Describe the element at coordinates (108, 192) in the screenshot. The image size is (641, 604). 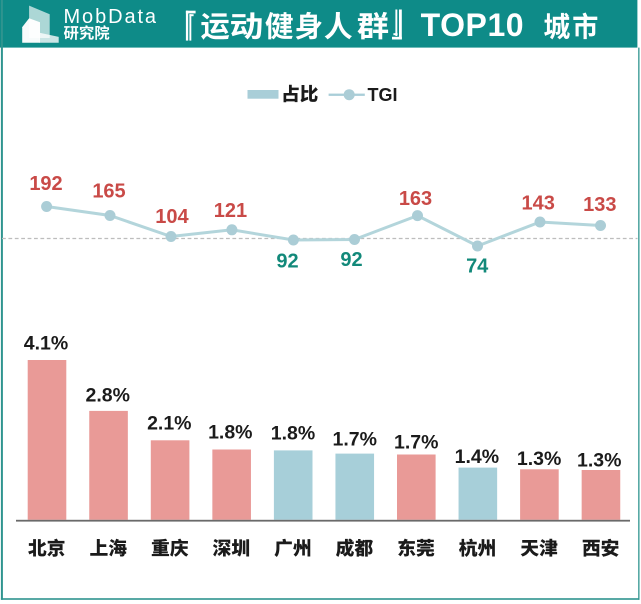
I see `svg-text: 165` at that location.